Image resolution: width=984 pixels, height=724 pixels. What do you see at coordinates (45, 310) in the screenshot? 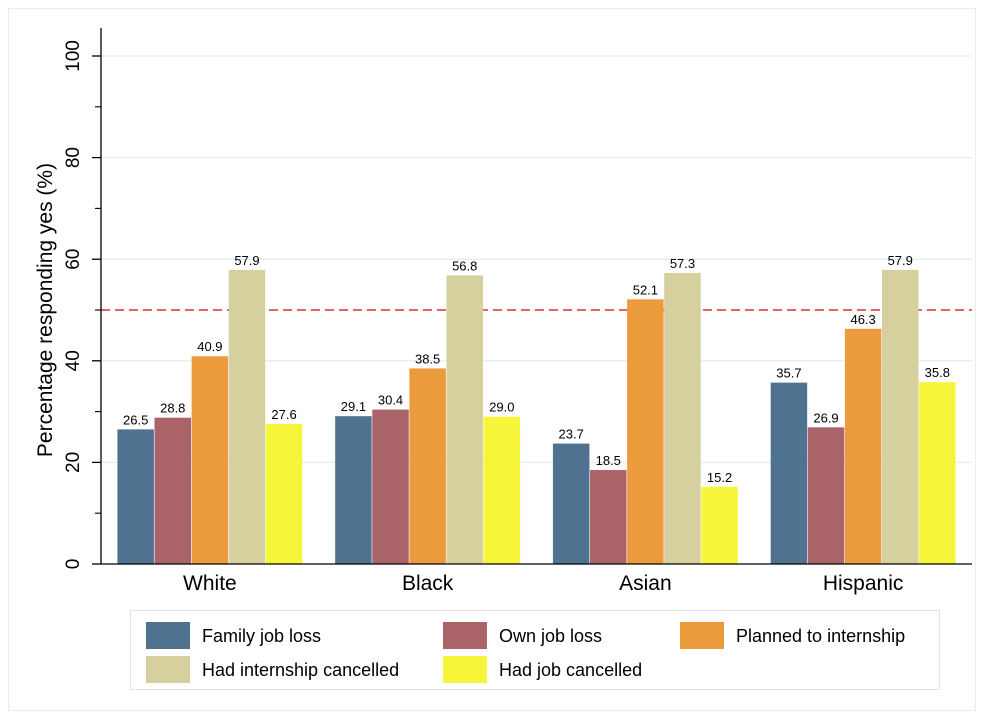
I see `y-axis-label: Percentage responding yes (%)` at bounding box center [45, 310].